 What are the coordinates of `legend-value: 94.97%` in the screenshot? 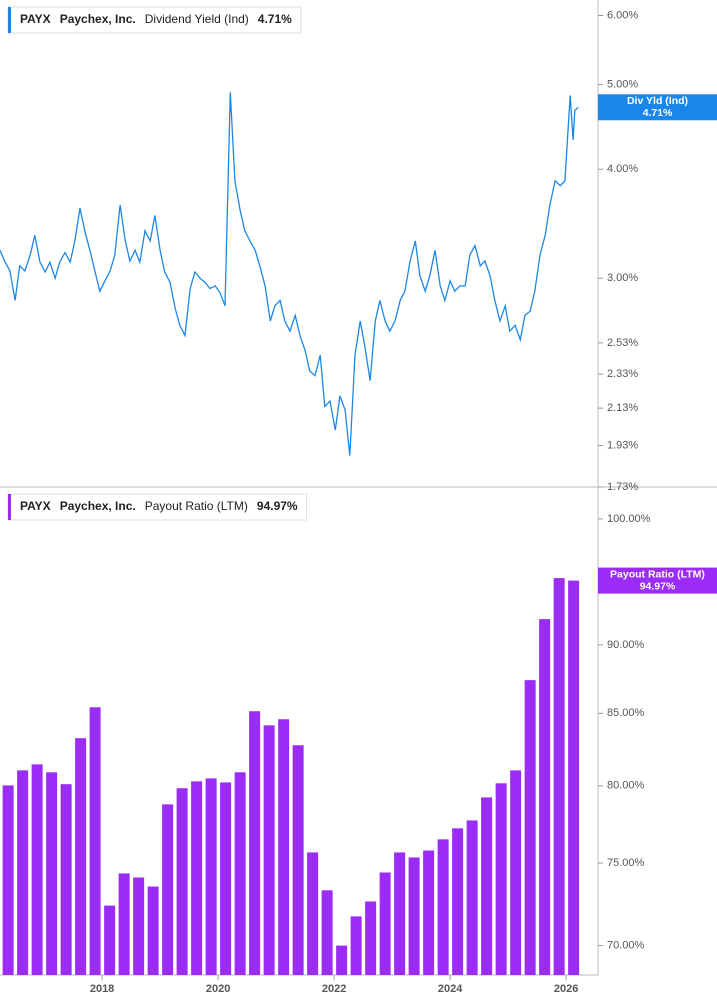 It's located at (277, 506).